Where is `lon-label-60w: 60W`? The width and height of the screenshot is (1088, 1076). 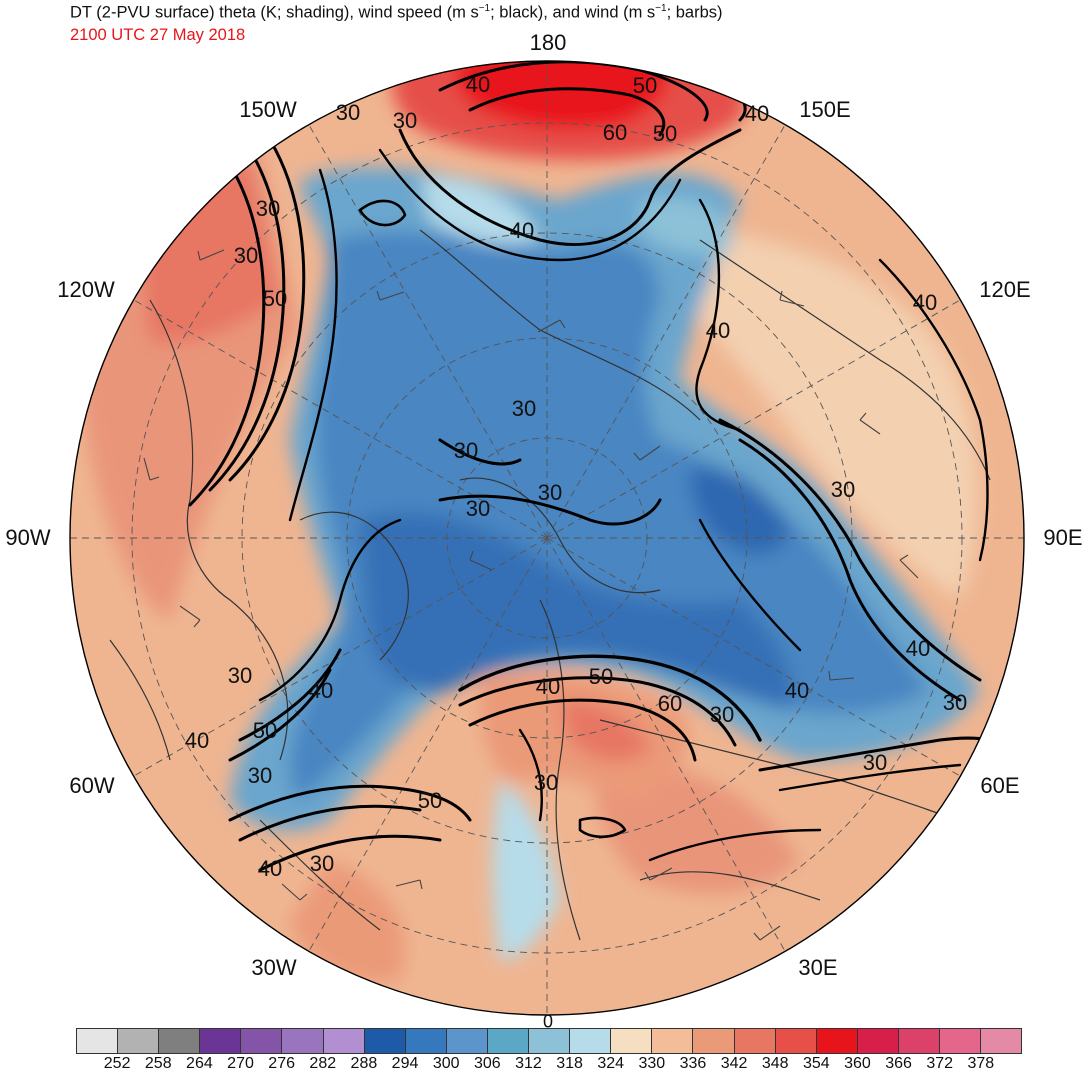
lon-label-60w: 60W is located at coordinates (92, 785).